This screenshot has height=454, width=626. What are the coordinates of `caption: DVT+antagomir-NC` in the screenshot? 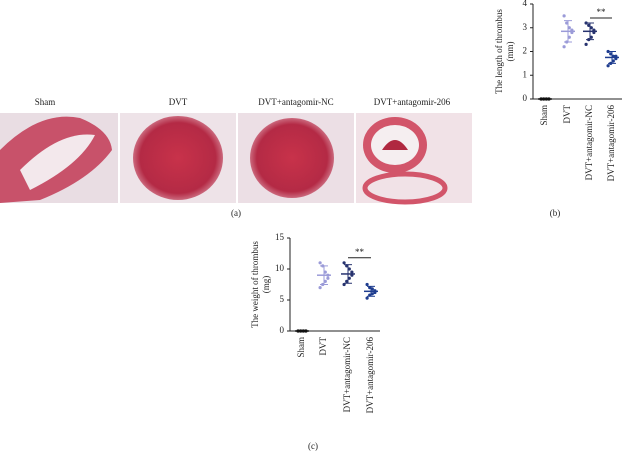 It's located at (295, 102).